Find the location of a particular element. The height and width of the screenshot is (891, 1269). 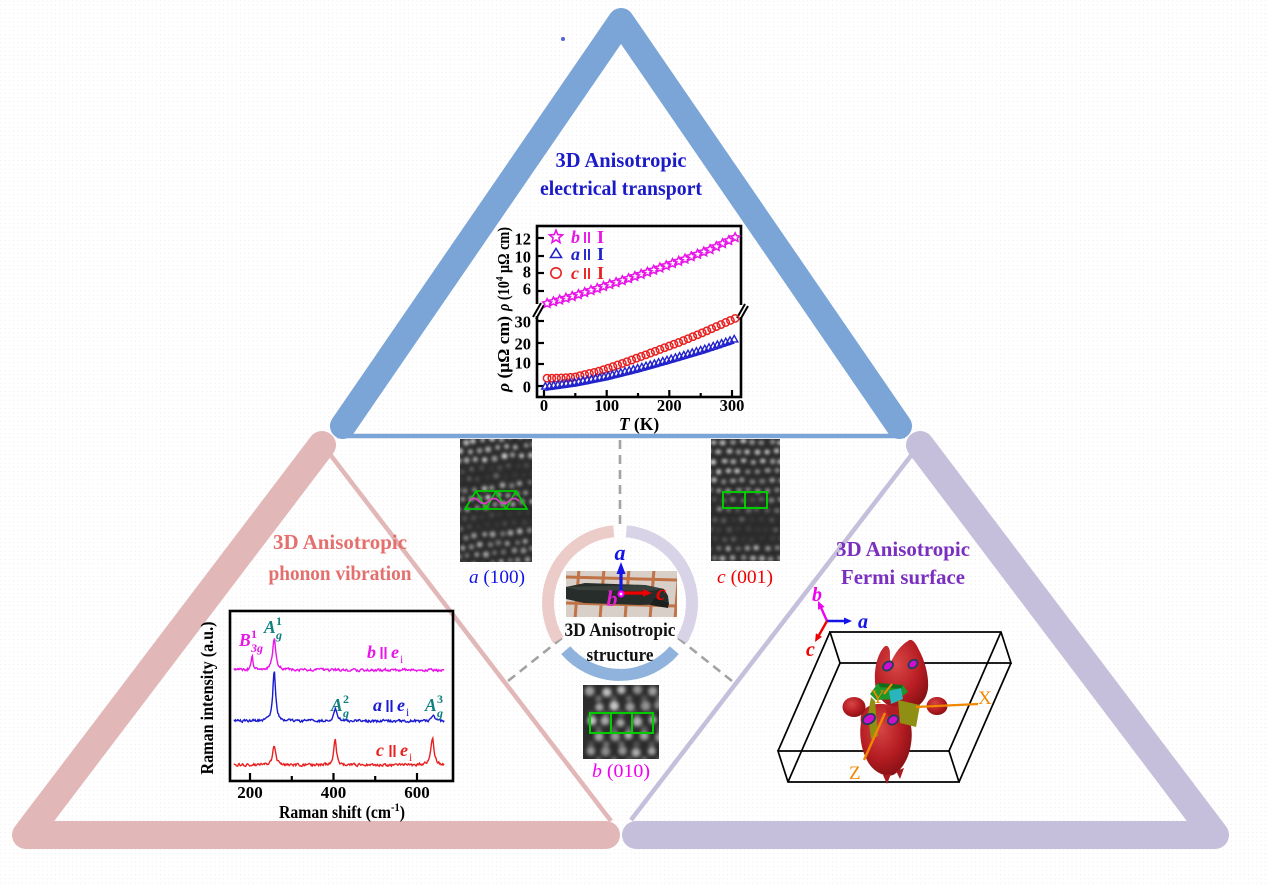

svg-text: electrical transport is located at coordinates (621, 188).